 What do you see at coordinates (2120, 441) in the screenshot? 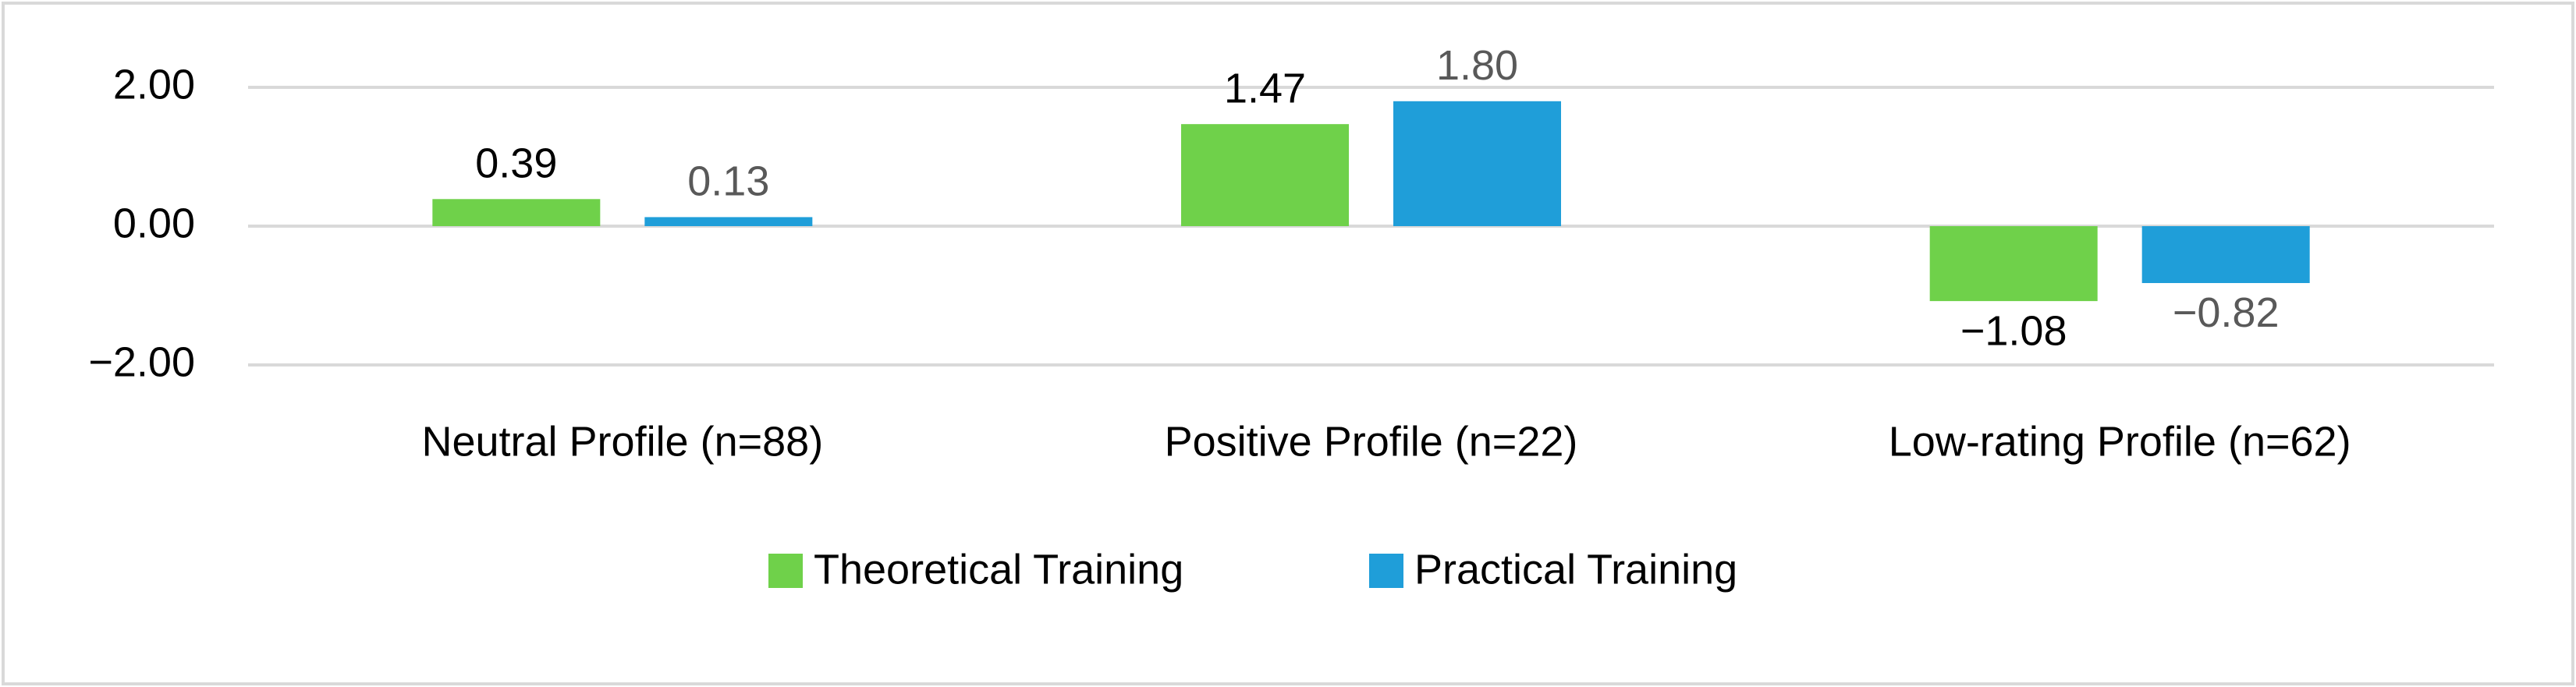
I see `x-tick-label: Low-rating Profile (n=62)` at bounding box center [2120, 441].